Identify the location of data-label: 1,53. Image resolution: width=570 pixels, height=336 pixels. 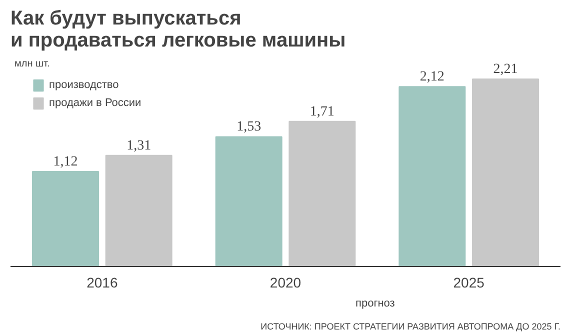
(249, 127).